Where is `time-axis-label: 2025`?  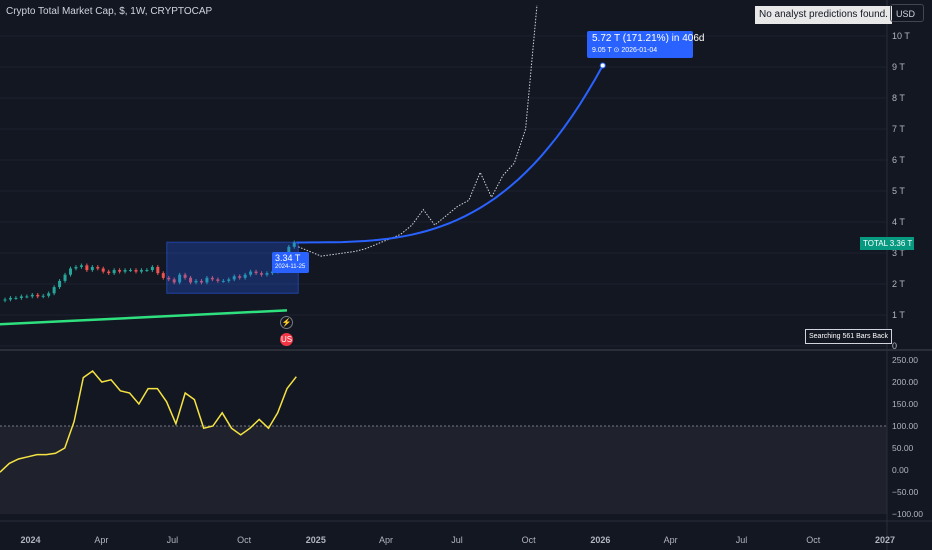
time-axis-label: 2025 is located at coordinates (316, 540).